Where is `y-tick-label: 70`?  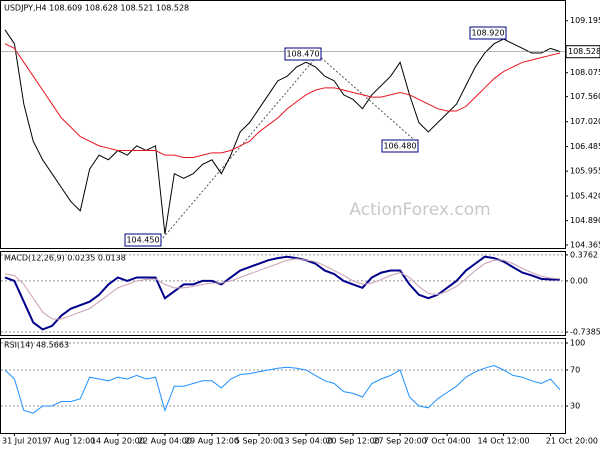 y-tick-label: 70 is located at coordinates (575, 370).